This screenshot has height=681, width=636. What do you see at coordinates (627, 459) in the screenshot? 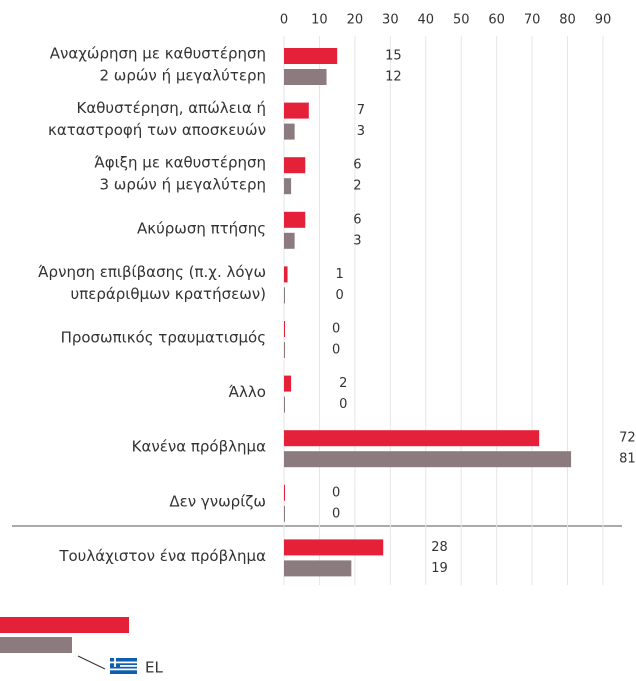
I see `value-label: 81` at bounding box center [627, 459].